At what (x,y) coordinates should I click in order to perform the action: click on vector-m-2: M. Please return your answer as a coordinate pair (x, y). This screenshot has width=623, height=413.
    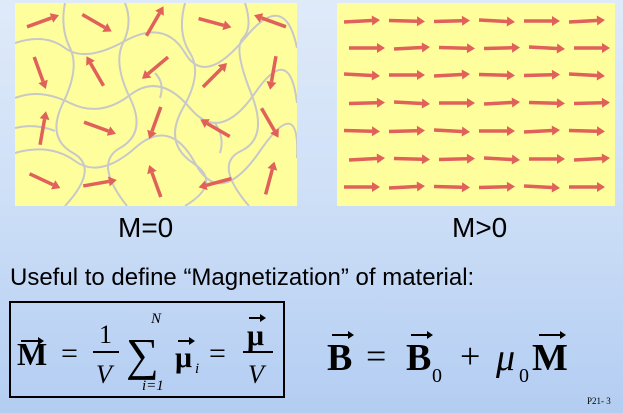
    Looking at the image, I should click on (550, 355).